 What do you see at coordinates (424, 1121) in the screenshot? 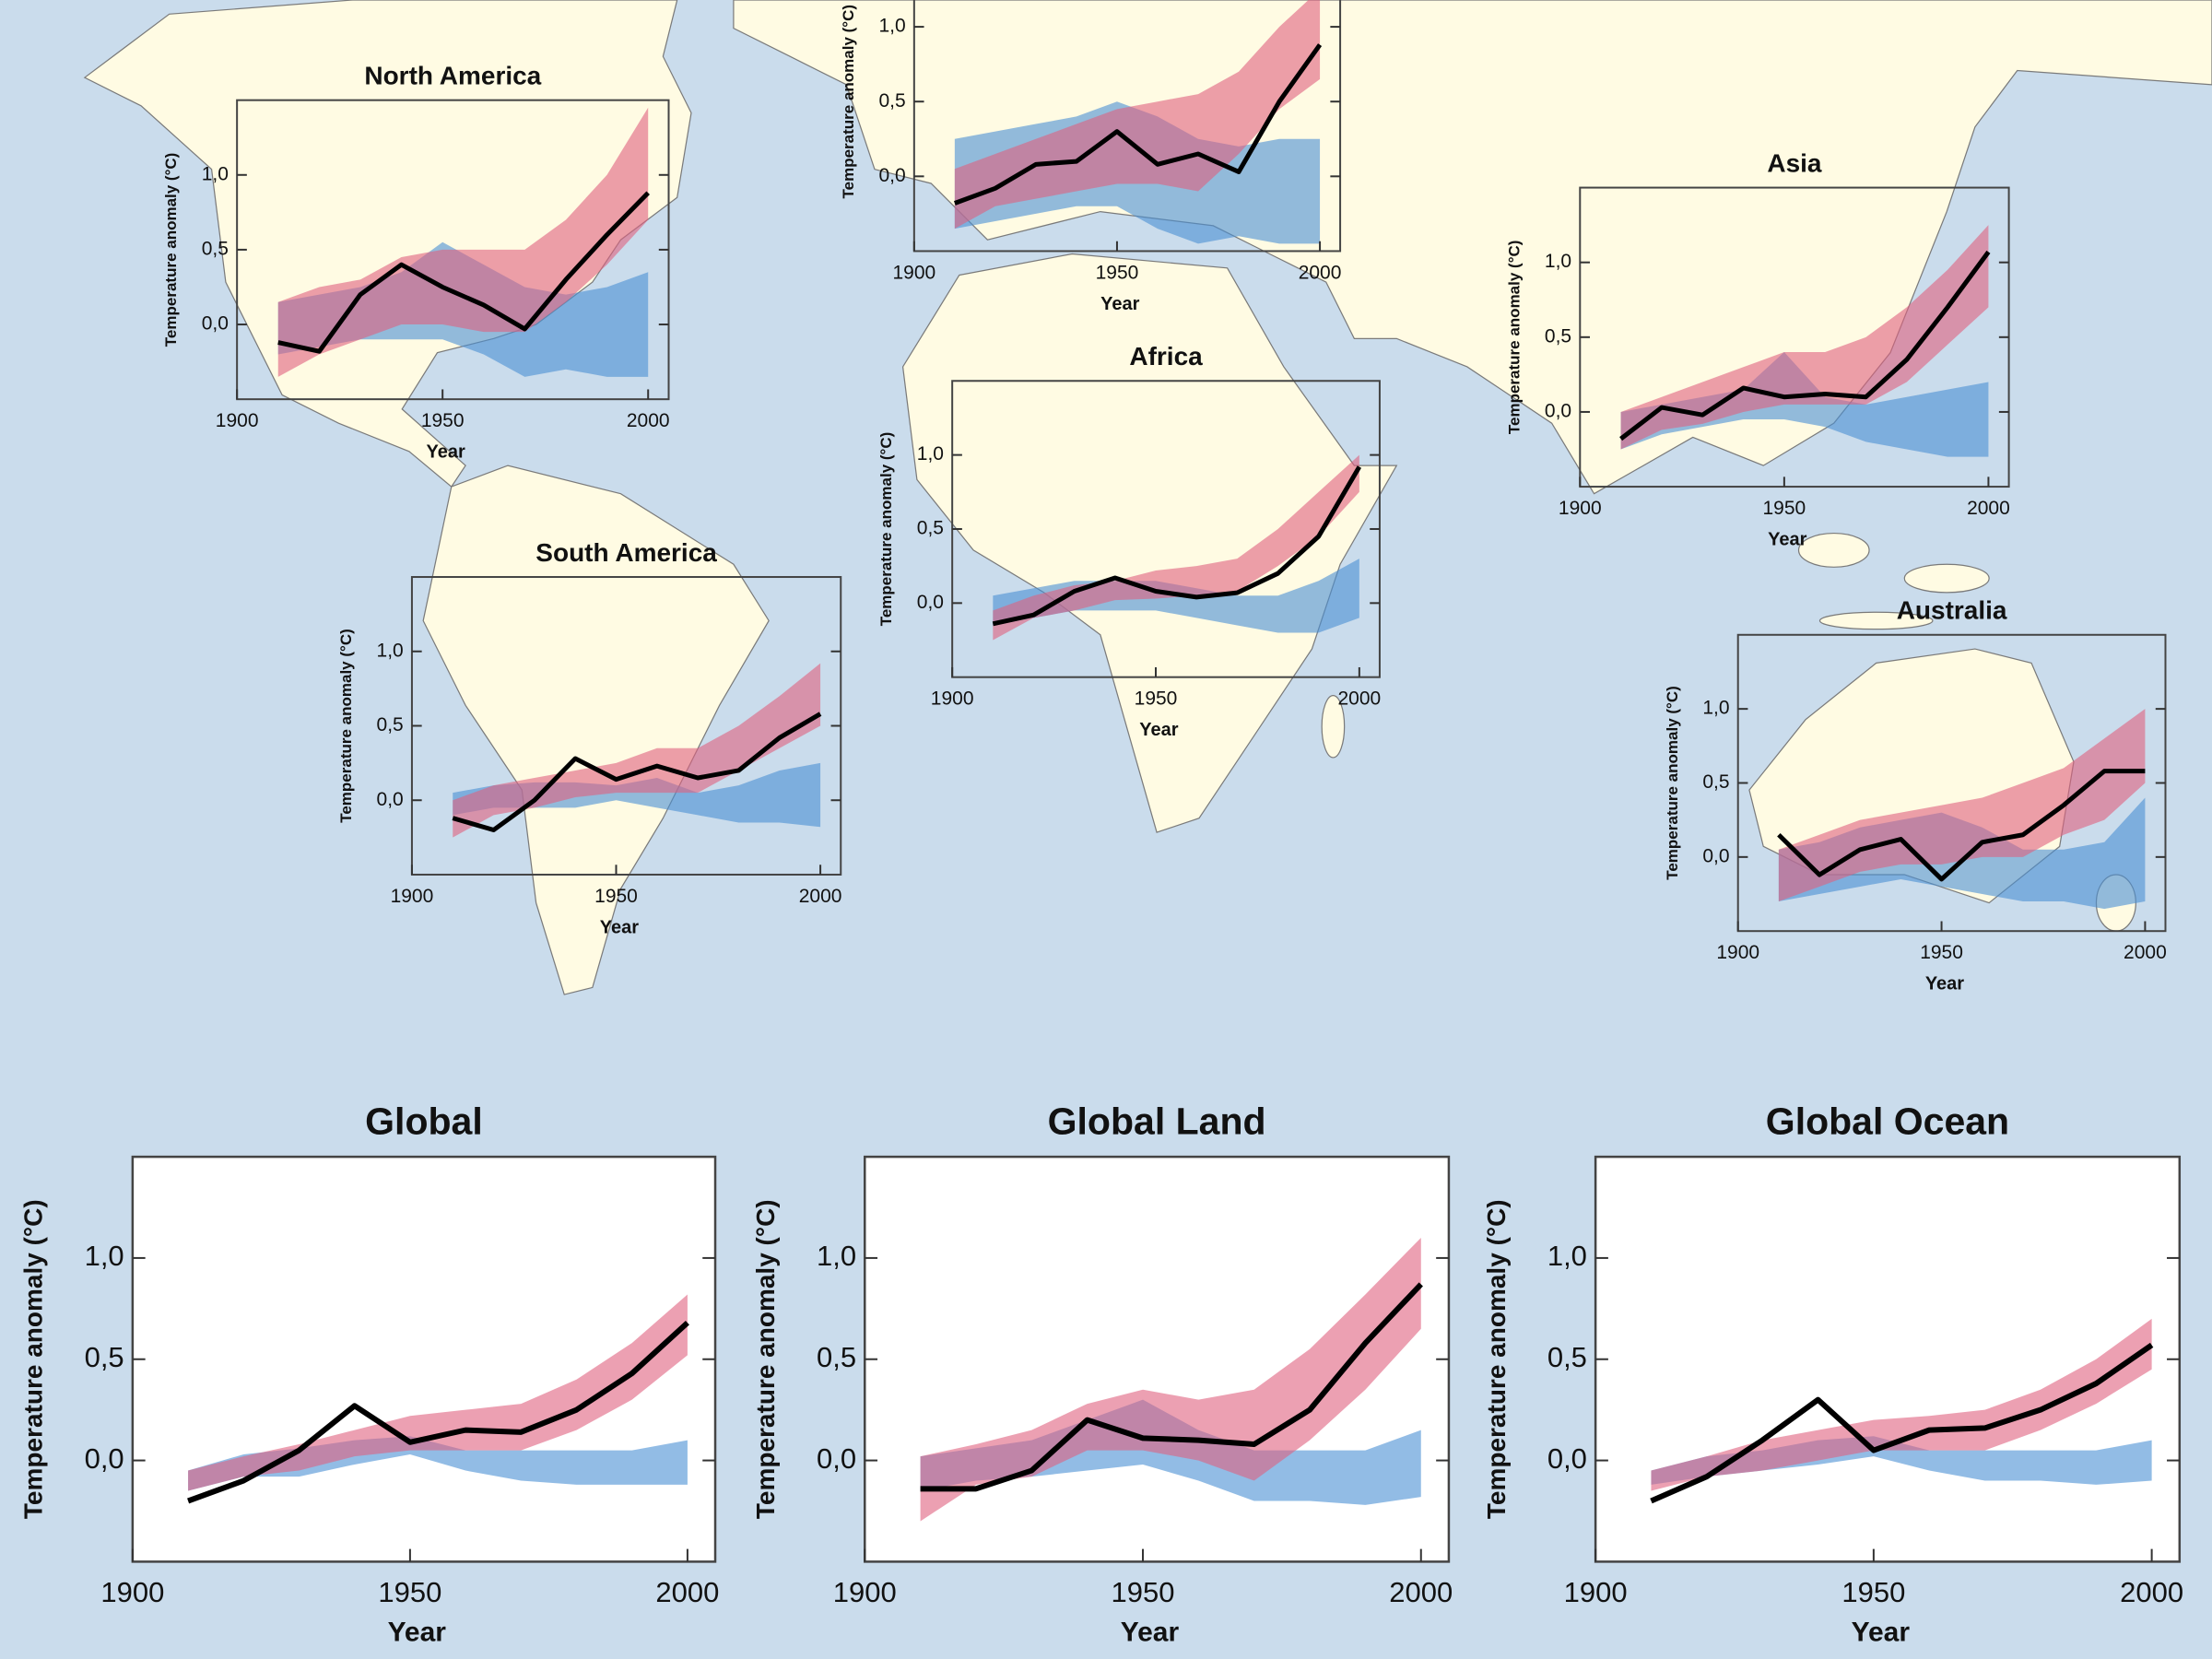
I see `chart-title: Global` at bounding box center [424, 1121].